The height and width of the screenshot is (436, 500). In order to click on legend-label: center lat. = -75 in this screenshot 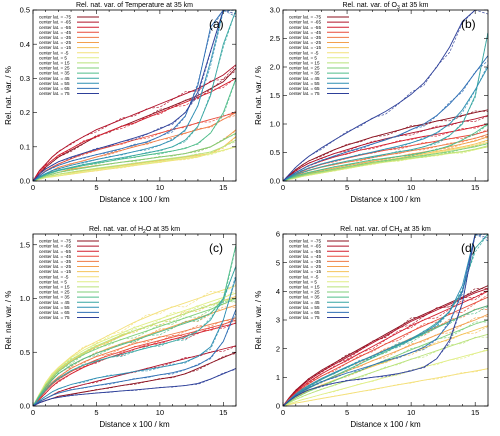, I will do `click(305, 17)`.